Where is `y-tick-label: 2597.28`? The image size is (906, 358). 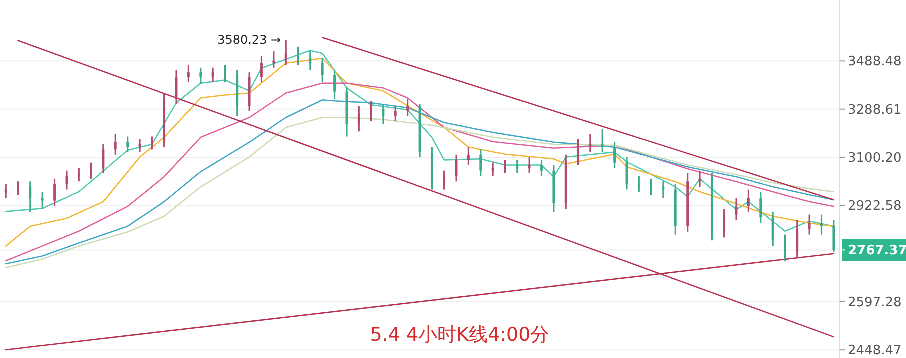 y-tick-label: 2597.28 is located at coordinates (875, 302).